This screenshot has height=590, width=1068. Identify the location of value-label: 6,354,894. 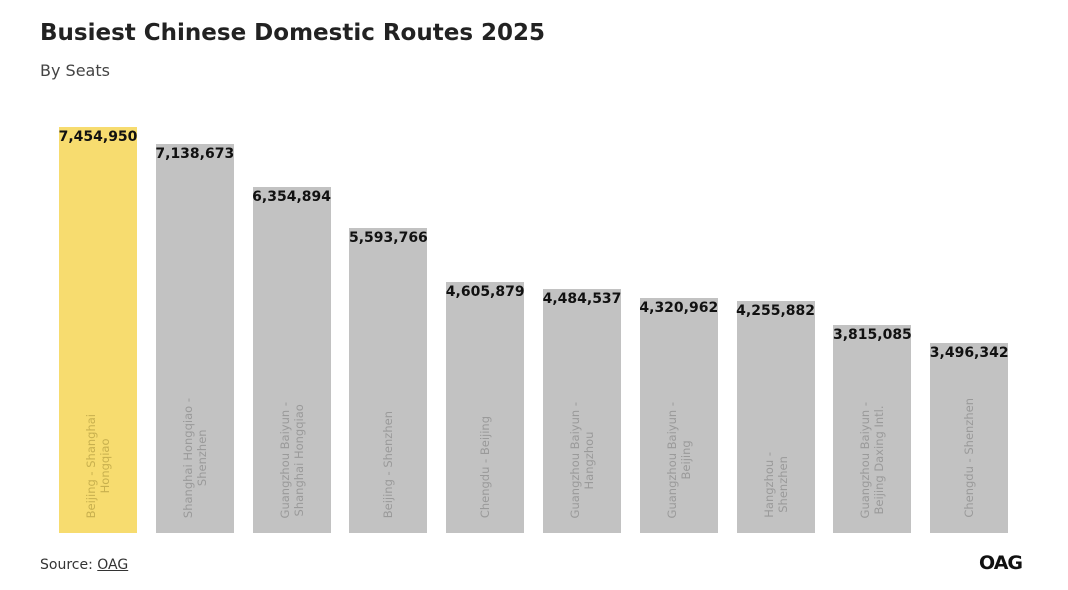
(292, 196).